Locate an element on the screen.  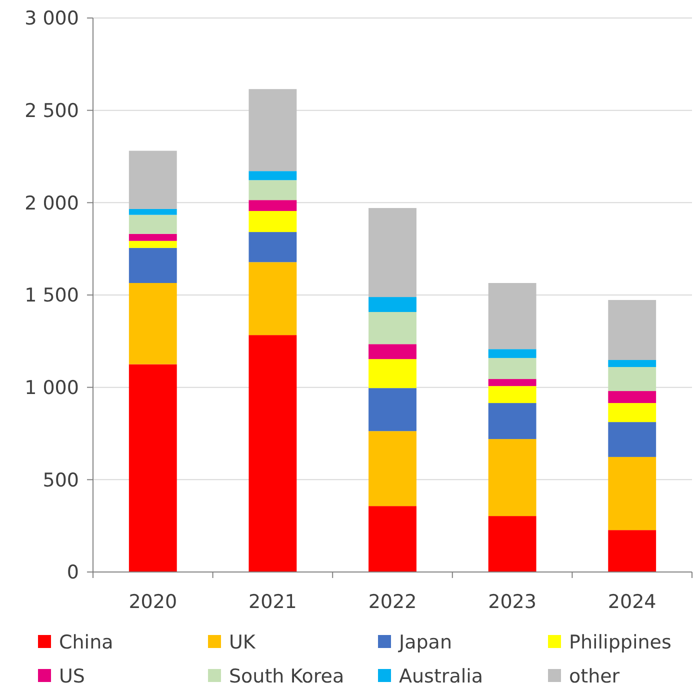
y-tick-label: 2 000 is located at coordinates (51, 203).